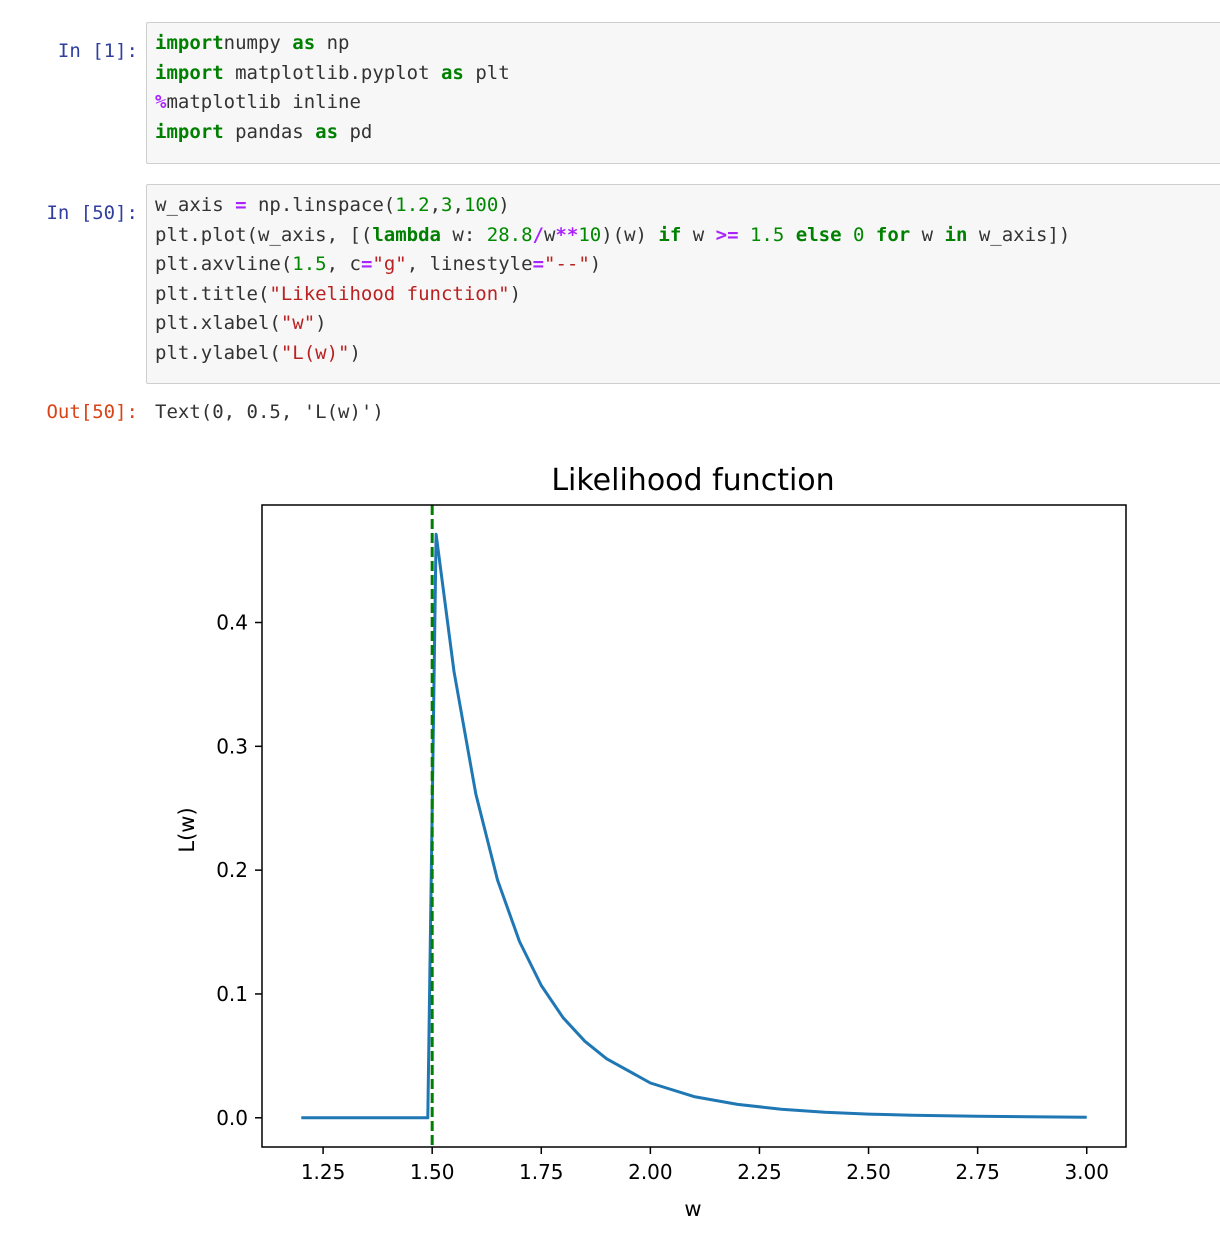  I want to click on y-tick-label: 0.3, so click(232, 746).